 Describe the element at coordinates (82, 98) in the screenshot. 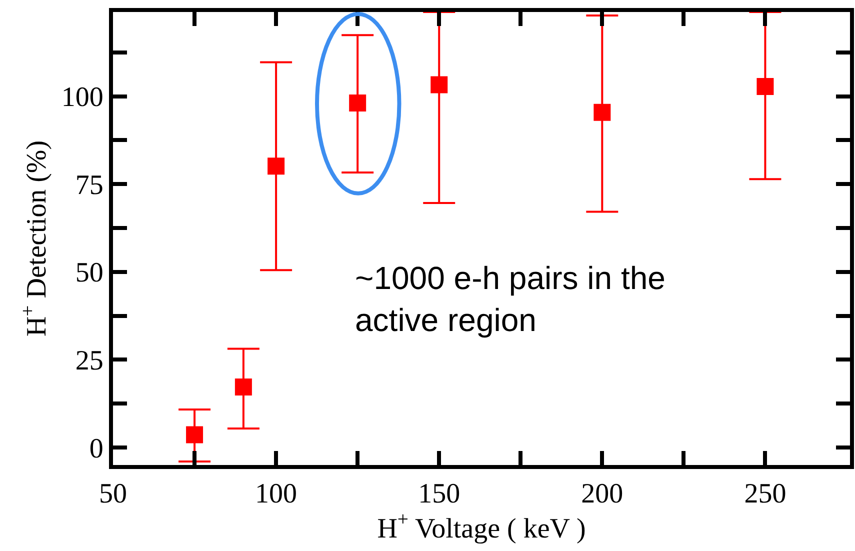

I see `y-tick-label: 100` at that location.